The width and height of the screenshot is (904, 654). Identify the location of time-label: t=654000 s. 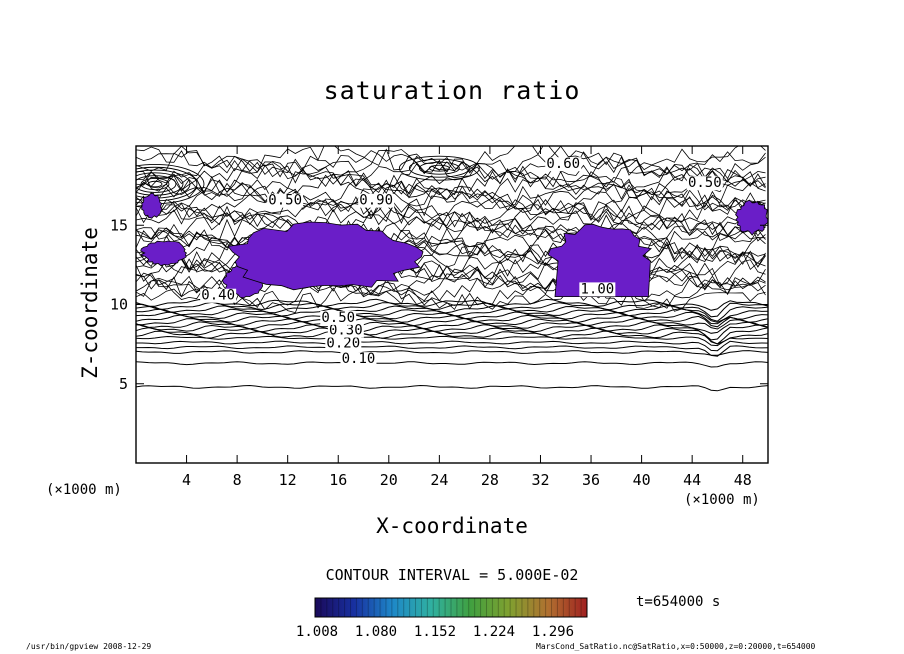
(678, 602).